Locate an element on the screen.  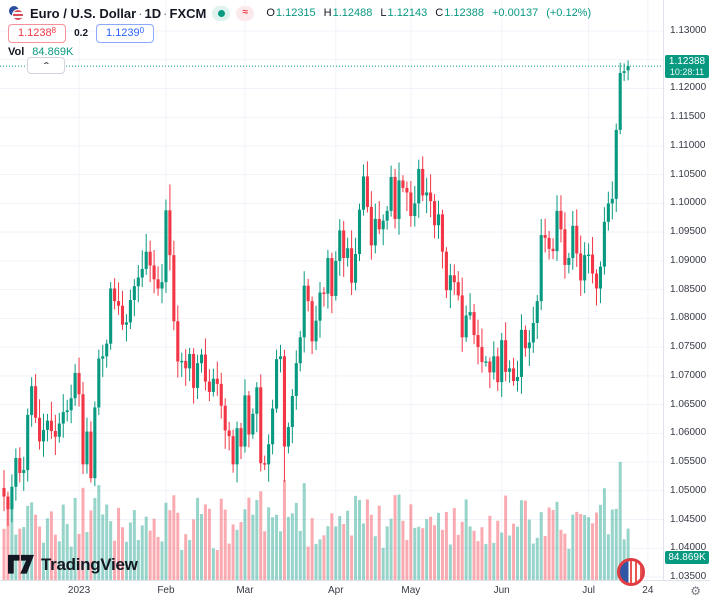
tradingview-logo-text: TradingView is located at coordinates (89, 564).